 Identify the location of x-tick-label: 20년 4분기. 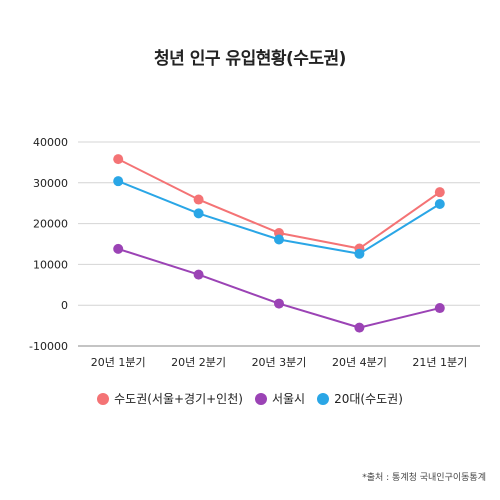
(359, 362).